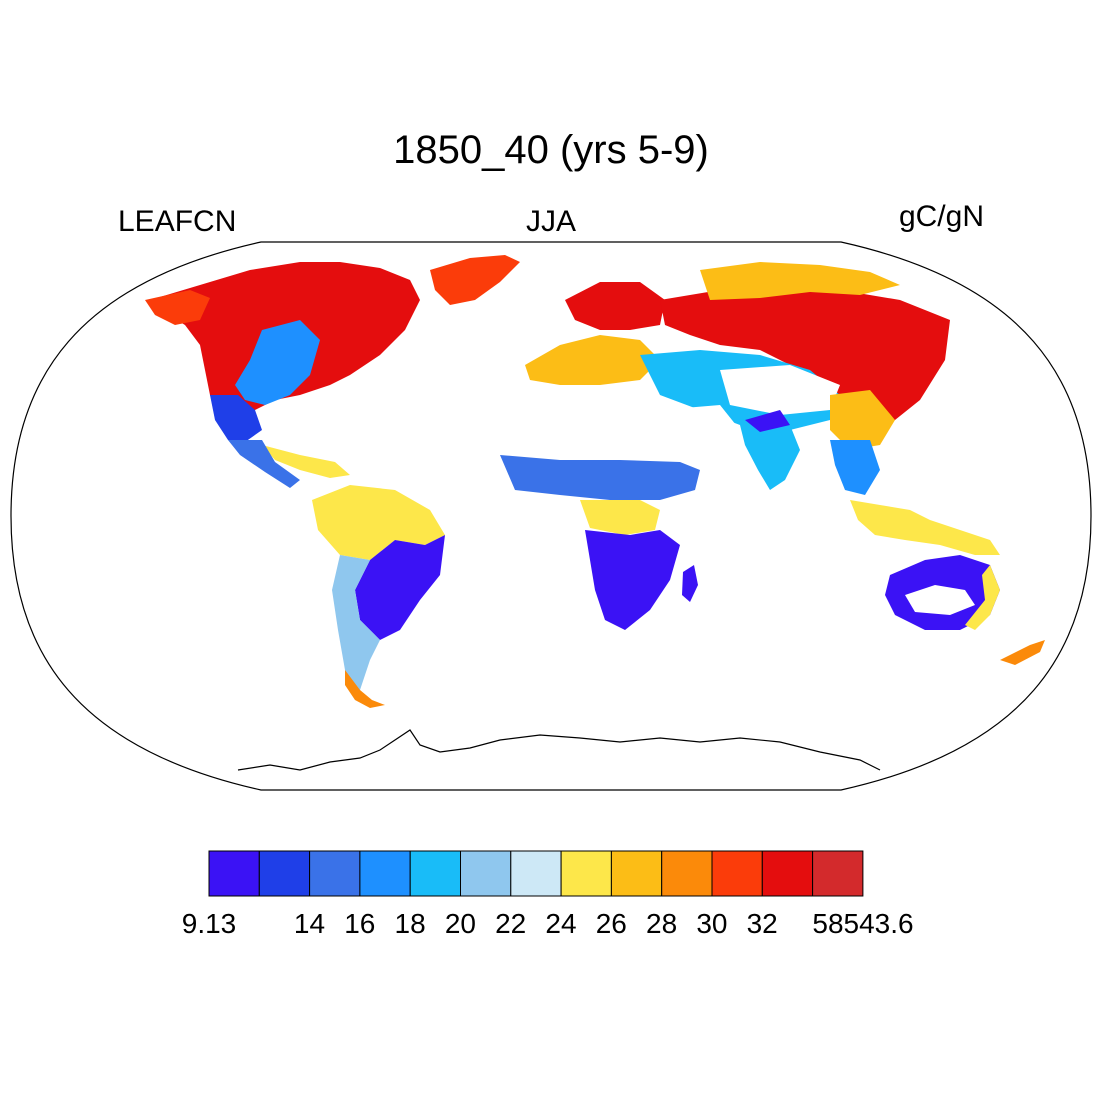  What do you see at coordinates (862, 420) in the screenshot?
I see `china-yellow` at bounding box center [862, 420].